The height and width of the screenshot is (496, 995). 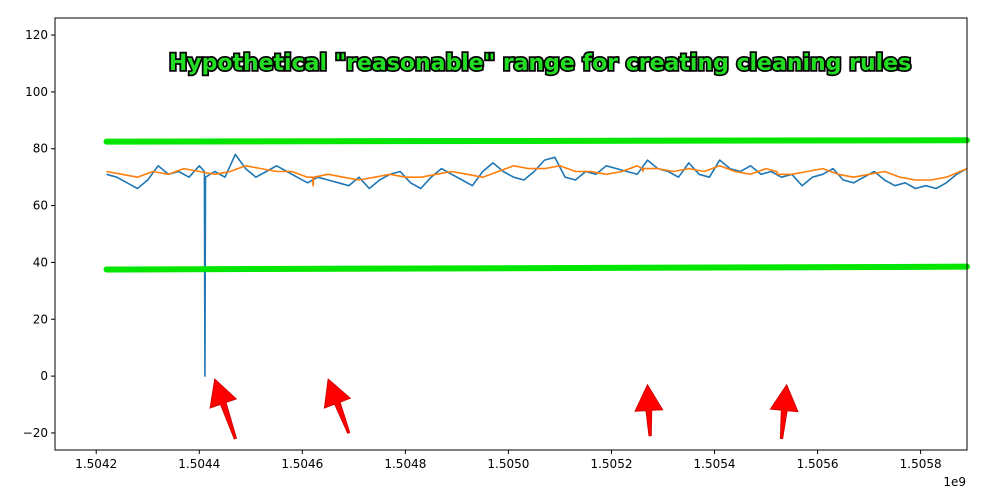 What do you see at coordinates (40, 149) in the screenshot?
I see `y-tick-label: 80` at bounding box center [40, 149].